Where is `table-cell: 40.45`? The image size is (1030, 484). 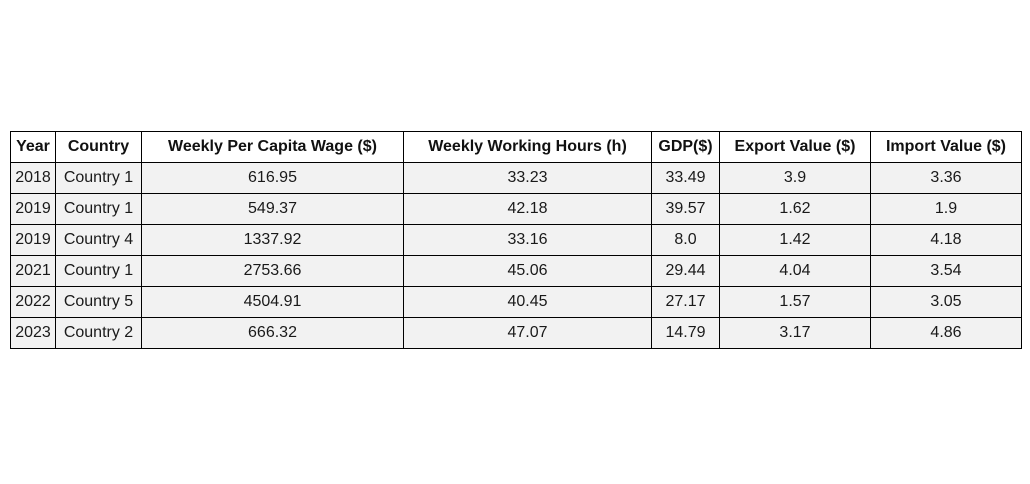
table-cell: 40.45 is located at coordinates (527, 302).